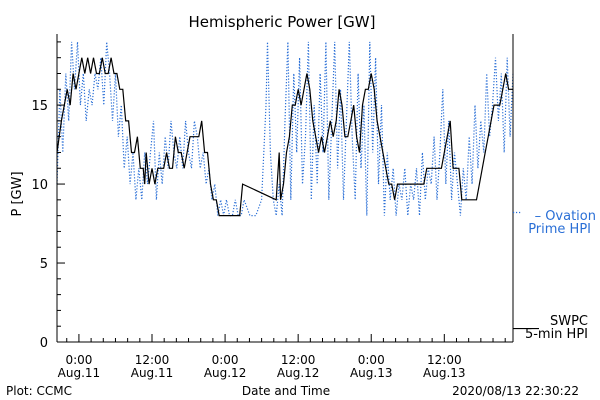 The image size is (600, 400). What do you see at coordinates (515, 391) in the screenshot?
I see `footer-timestamp: 2020/08/13 22:30:22` at bounding box center [515, 391].